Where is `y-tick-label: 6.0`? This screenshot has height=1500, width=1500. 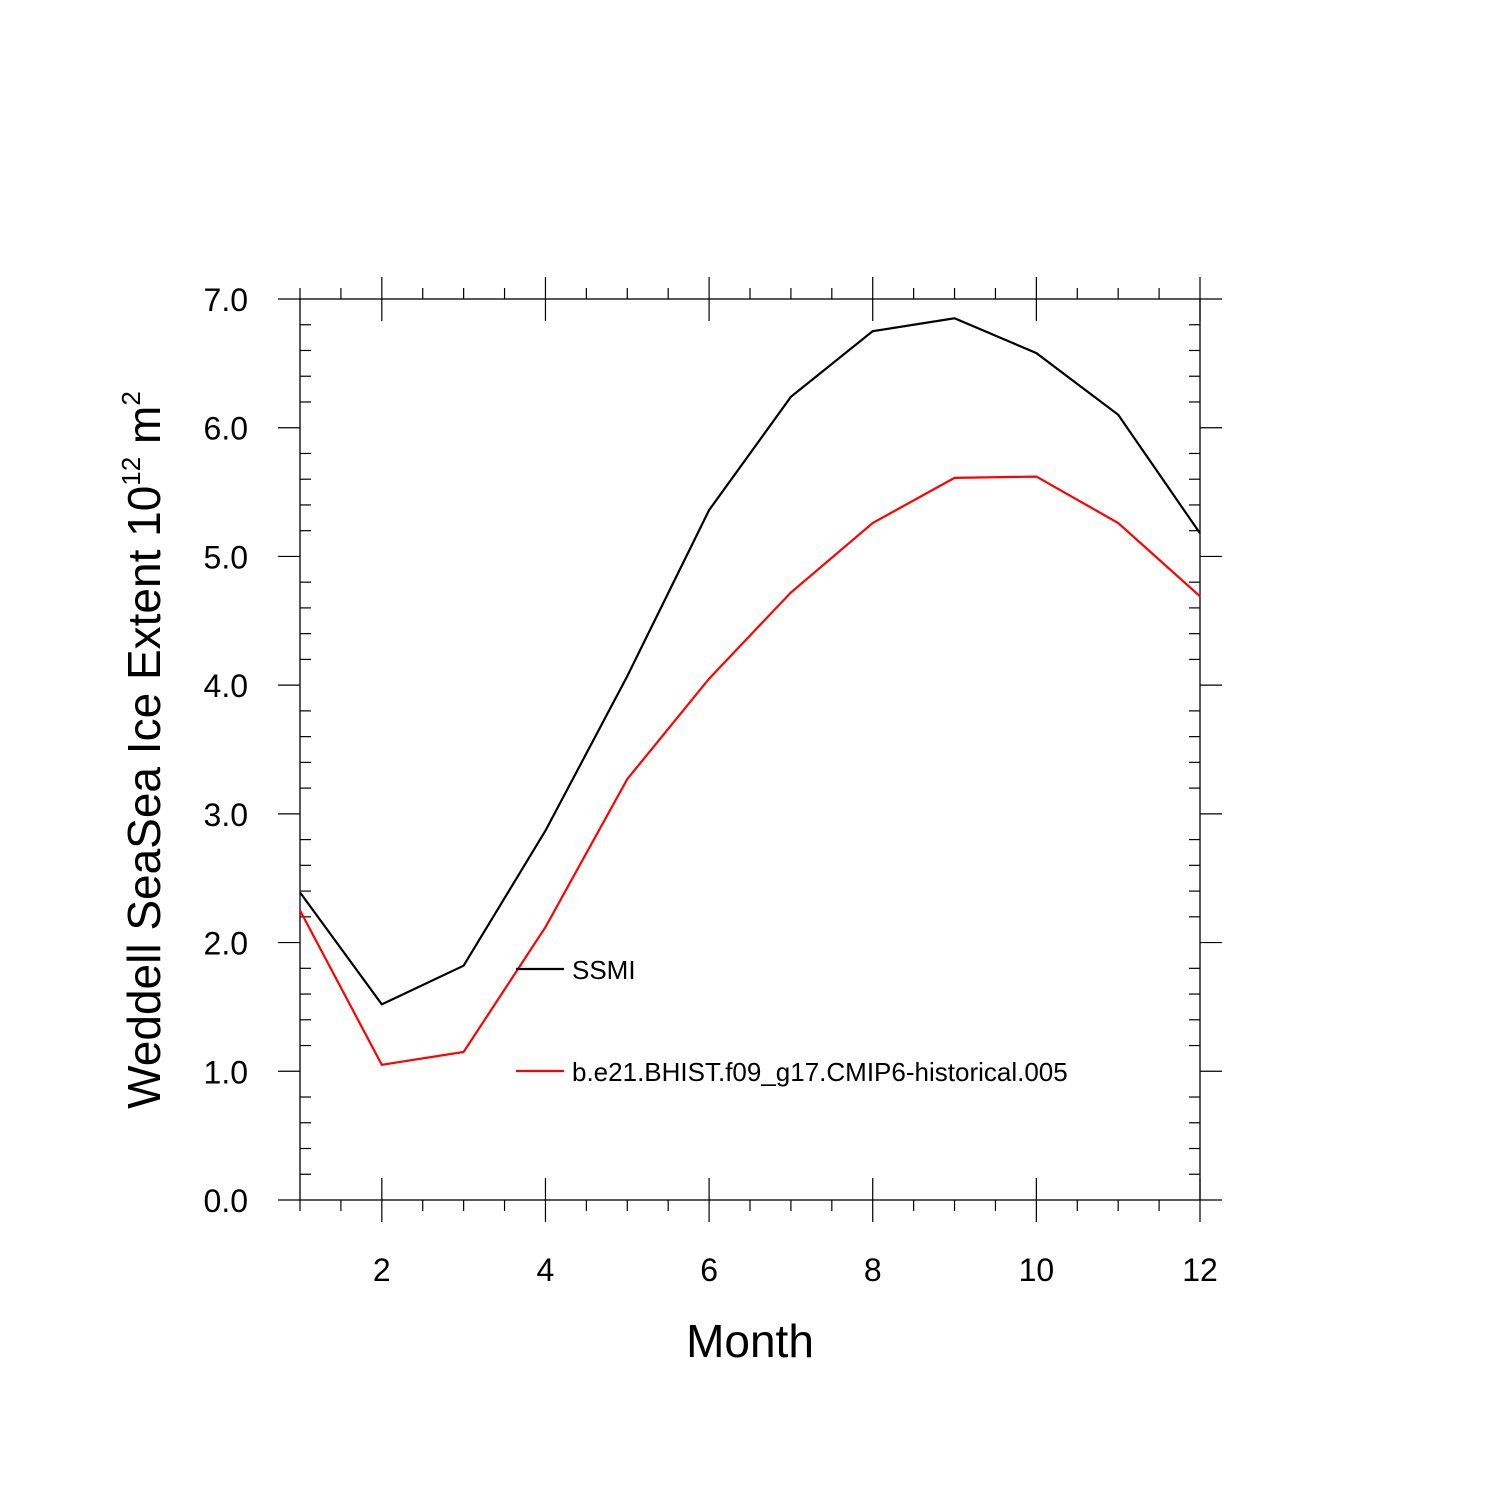
y-tick-label: 6.0 is located at coordinates (226, 429).